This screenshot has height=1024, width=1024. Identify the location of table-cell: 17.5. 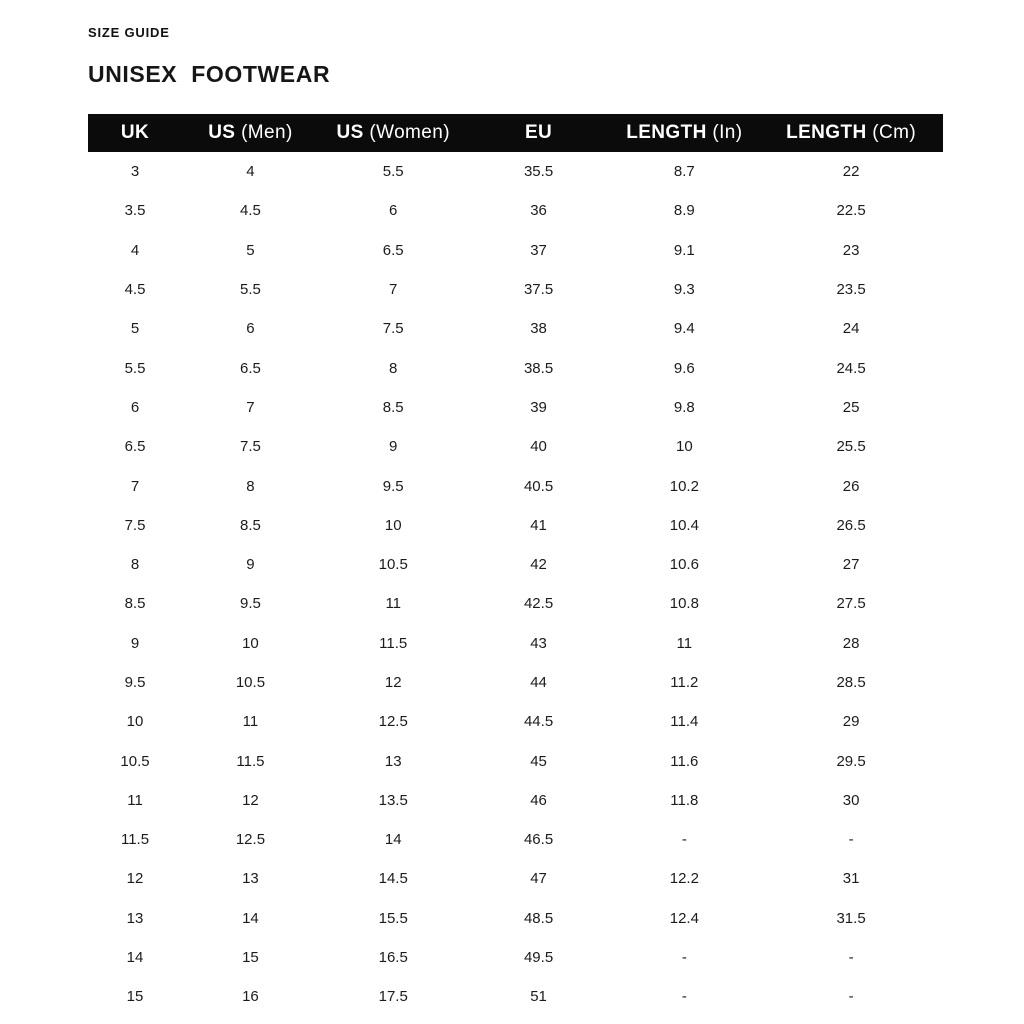
(393, 997).